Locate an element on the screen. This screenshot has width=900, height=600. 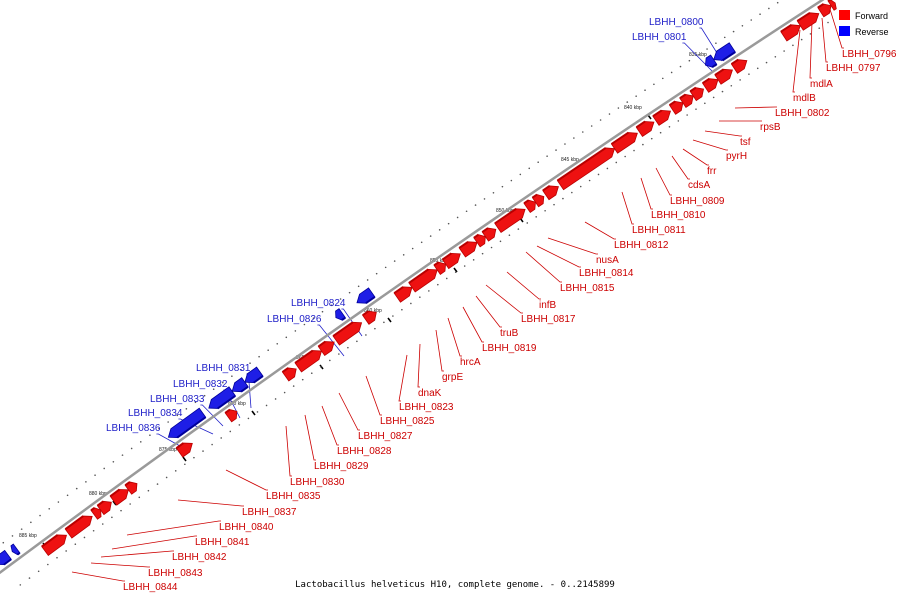
gene-tsf is located at coordinates (710, 85).